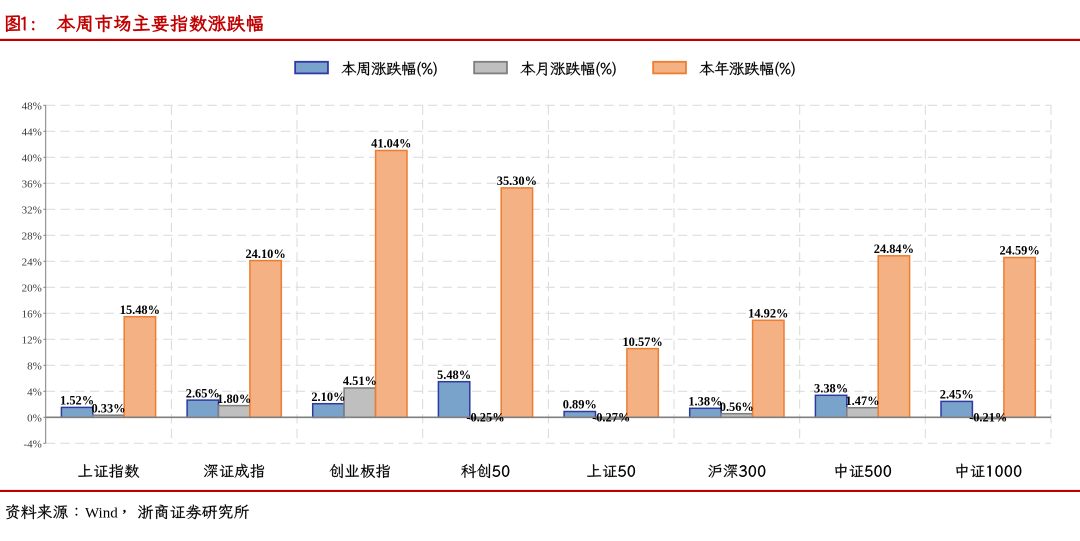 This screenshot has height=541, width=1080. What do you see at coordinates (517, 181) in the screenshot?
I see `svg-text: 35.30%` at bounding box center [517, 181].